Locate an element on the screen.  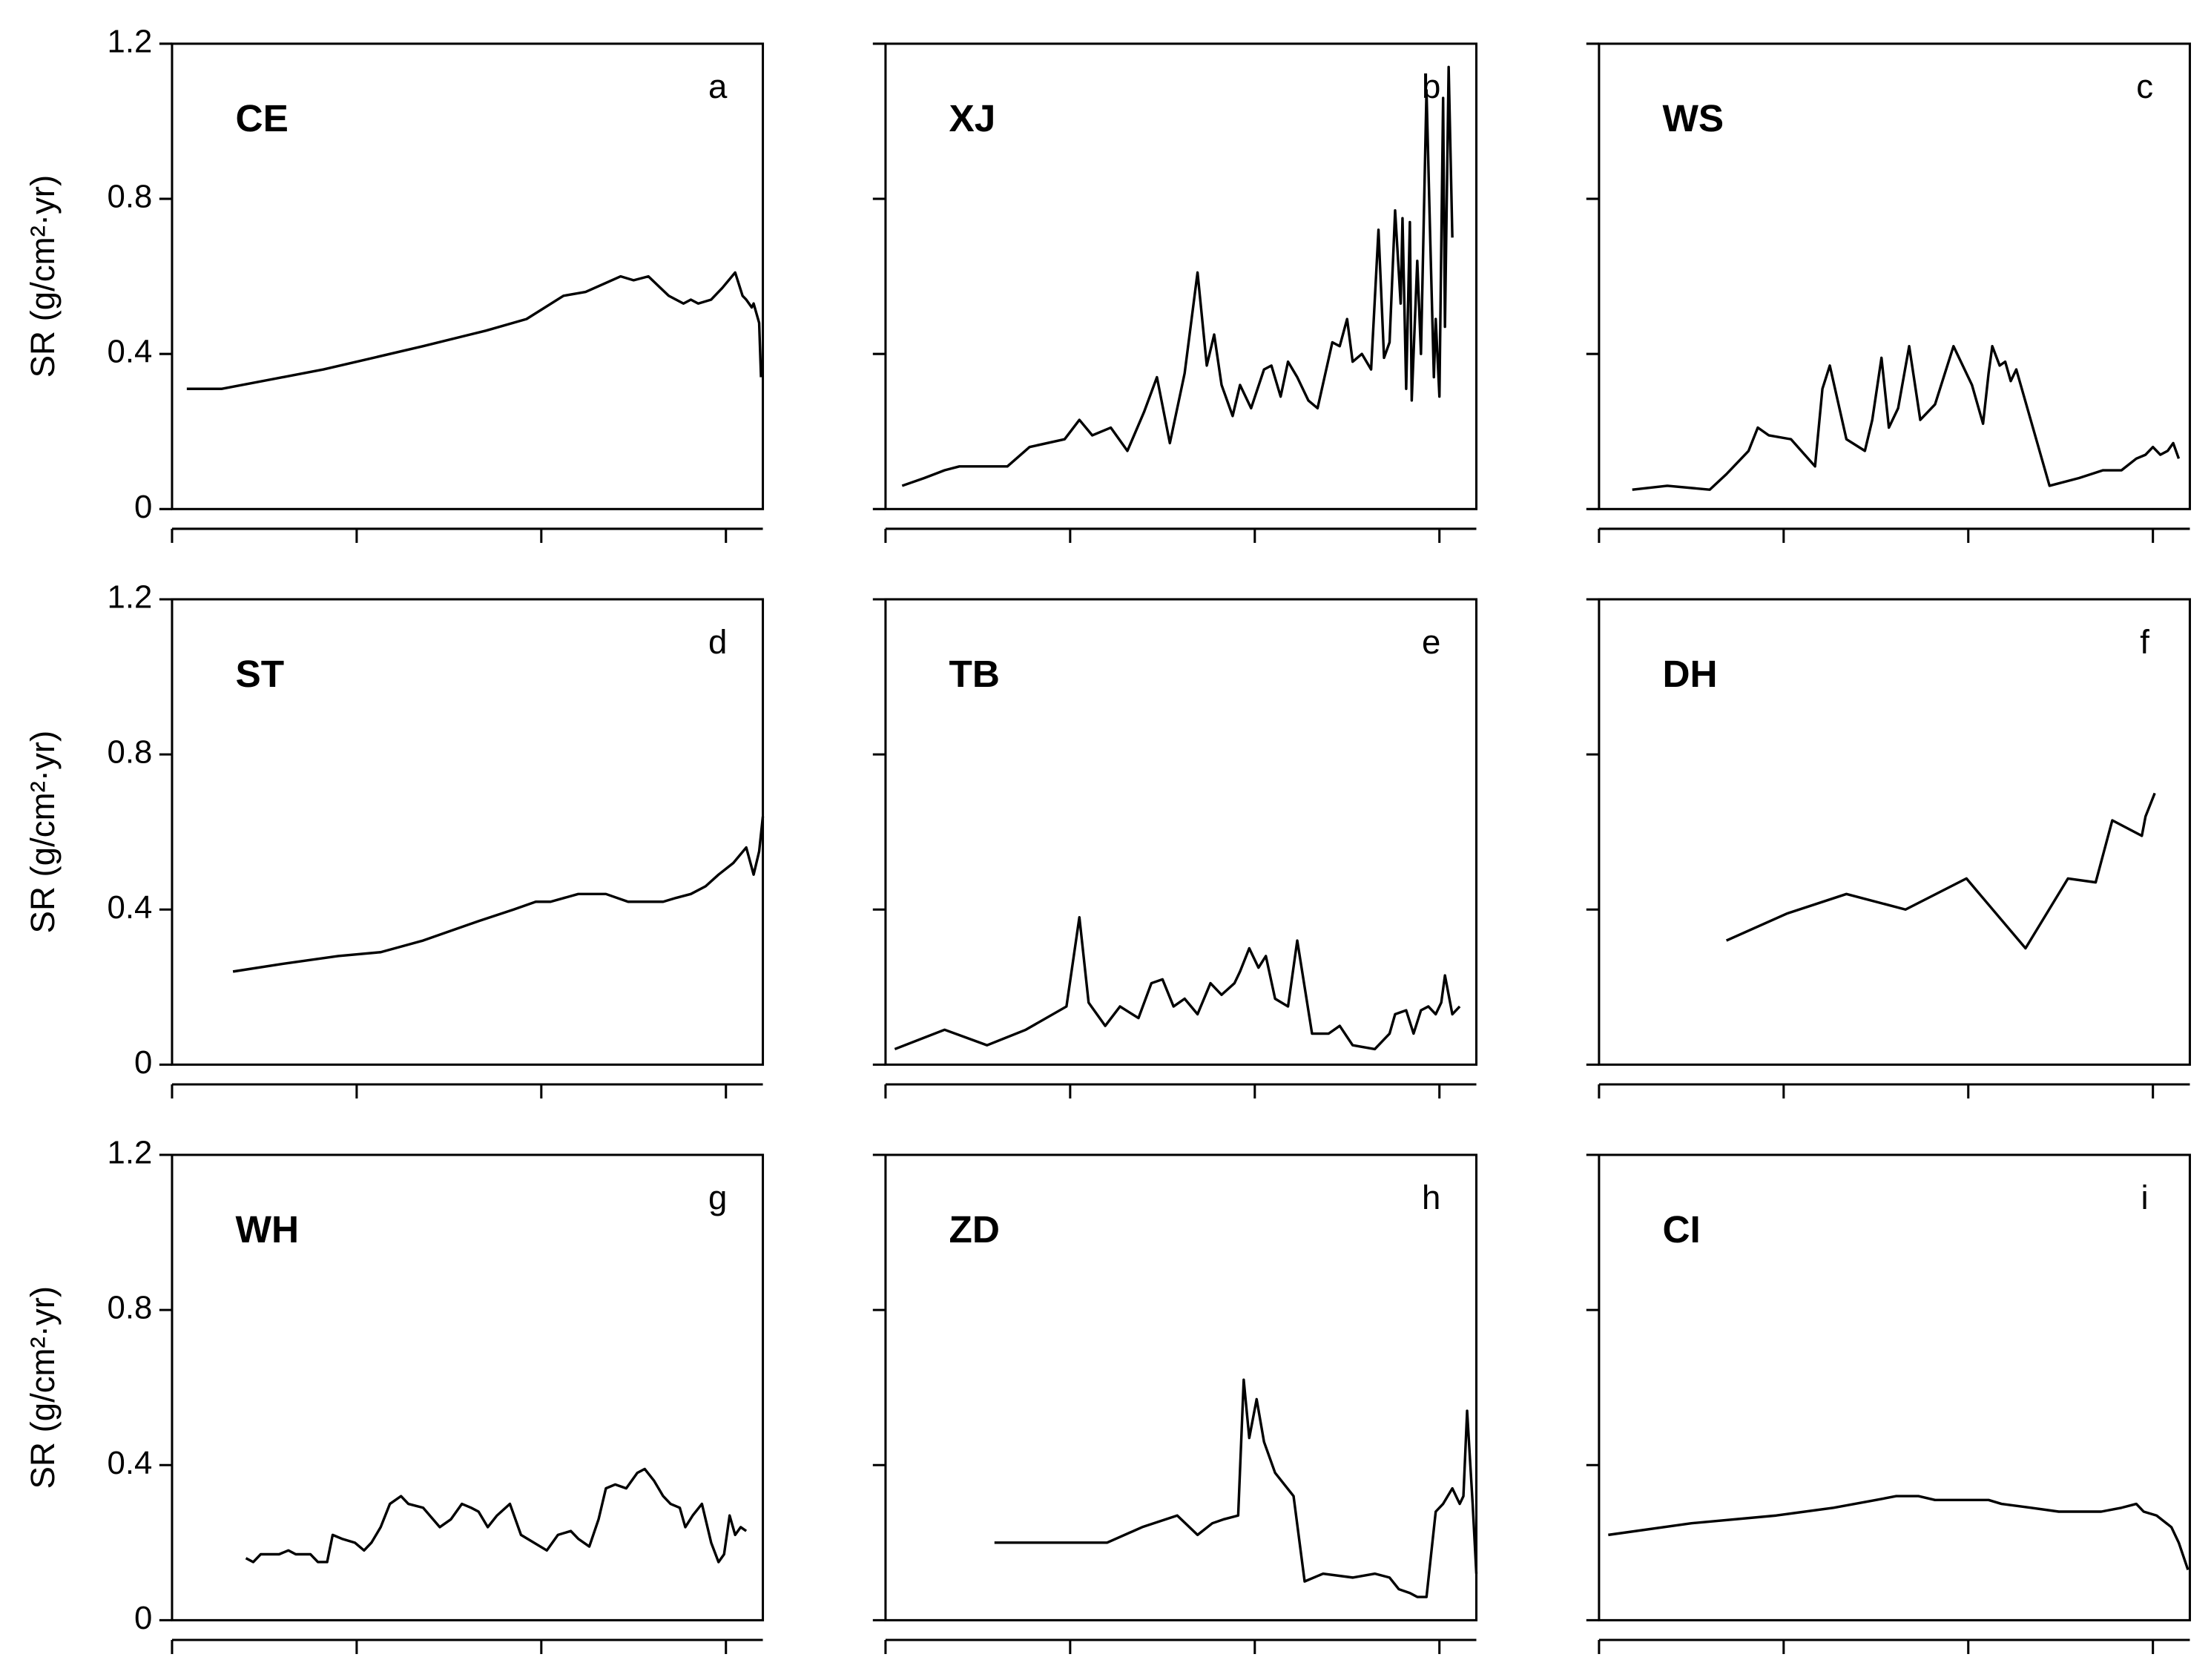
site-label: CI is located at coordinates (1681, 1230).